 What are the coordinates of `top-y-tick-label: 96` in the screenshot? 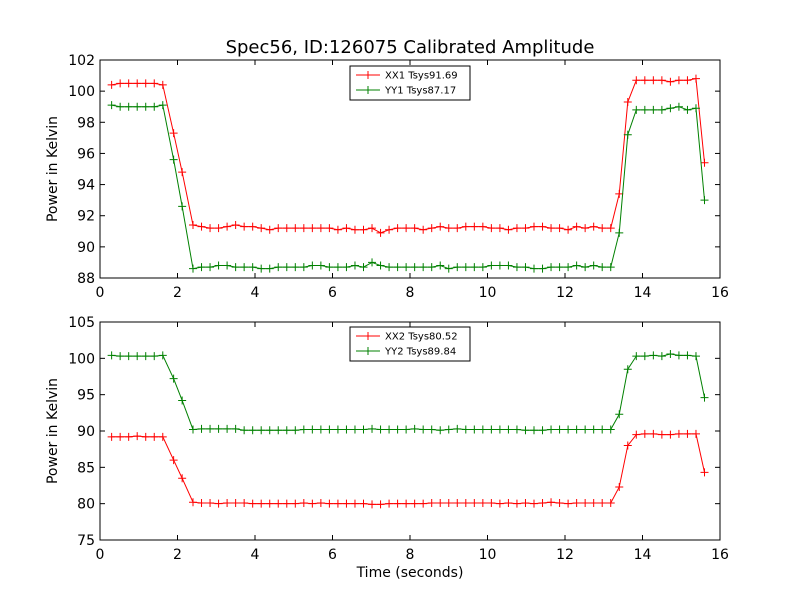 It's located at (86, 154).